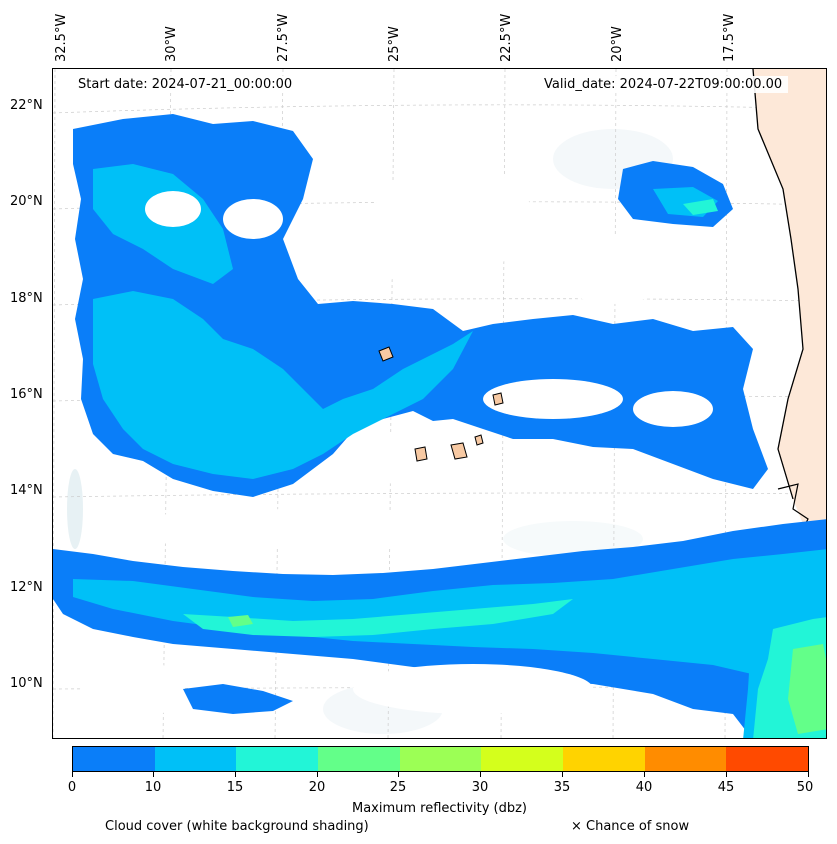 The height and width of the screenshot is (844, 837). I want to click on colorbar, so click(440, 759).